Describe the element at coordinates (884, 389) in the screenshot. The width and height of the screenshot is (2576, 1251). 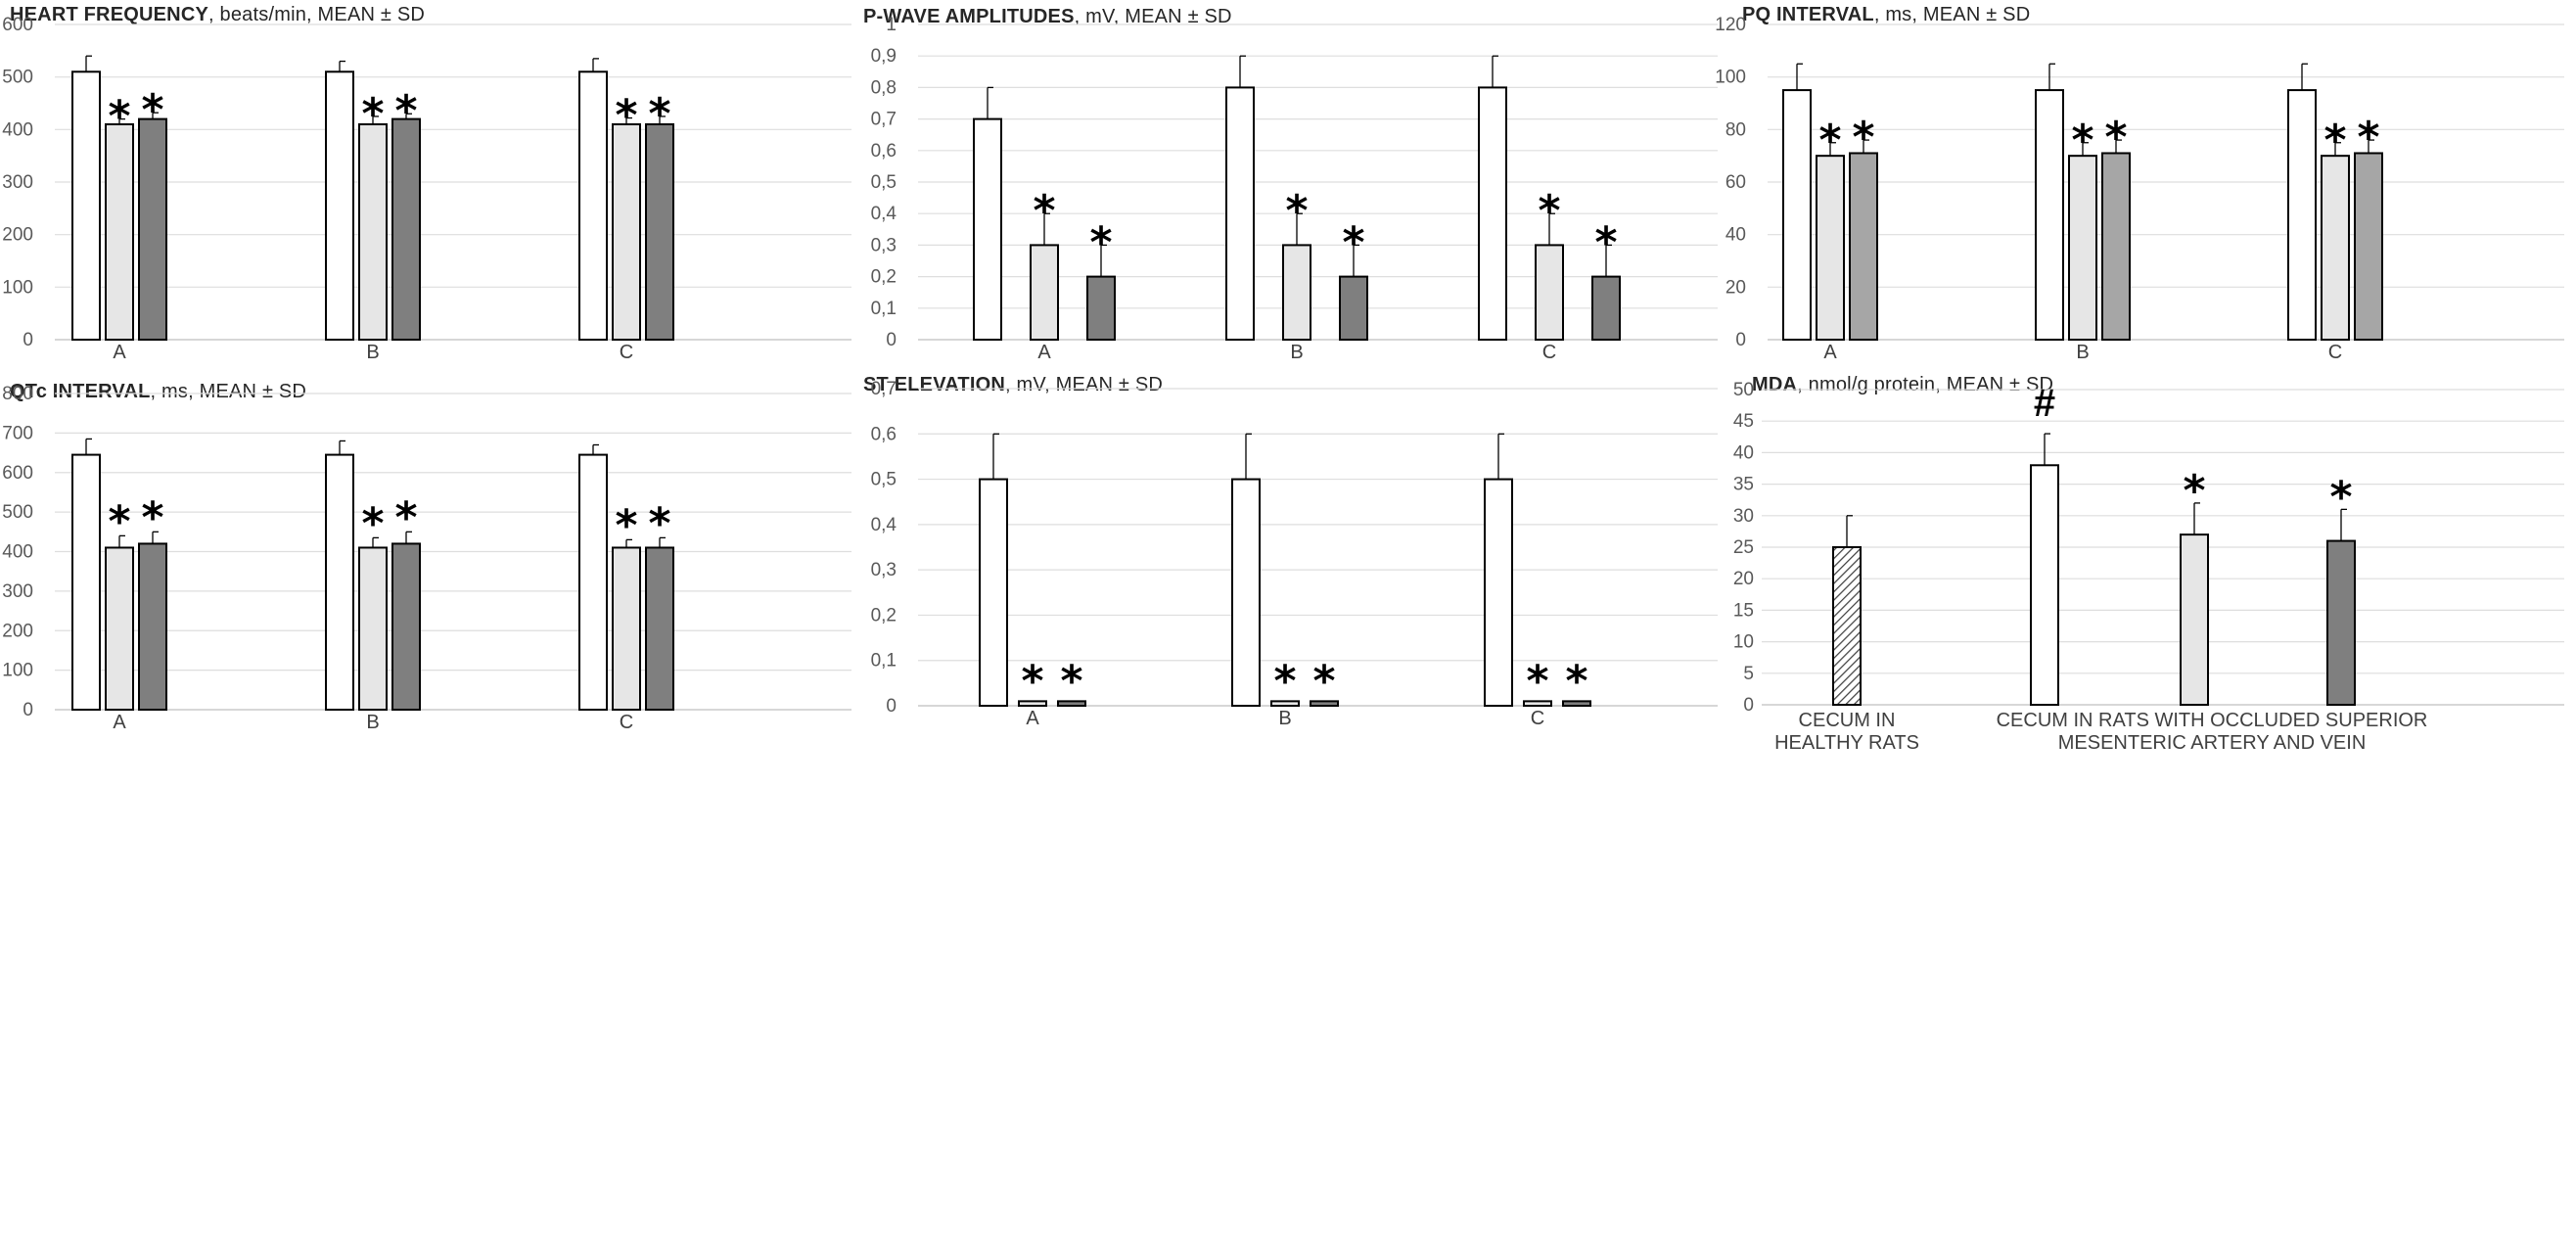
I see `y-tick-label: 0,7` at that location.